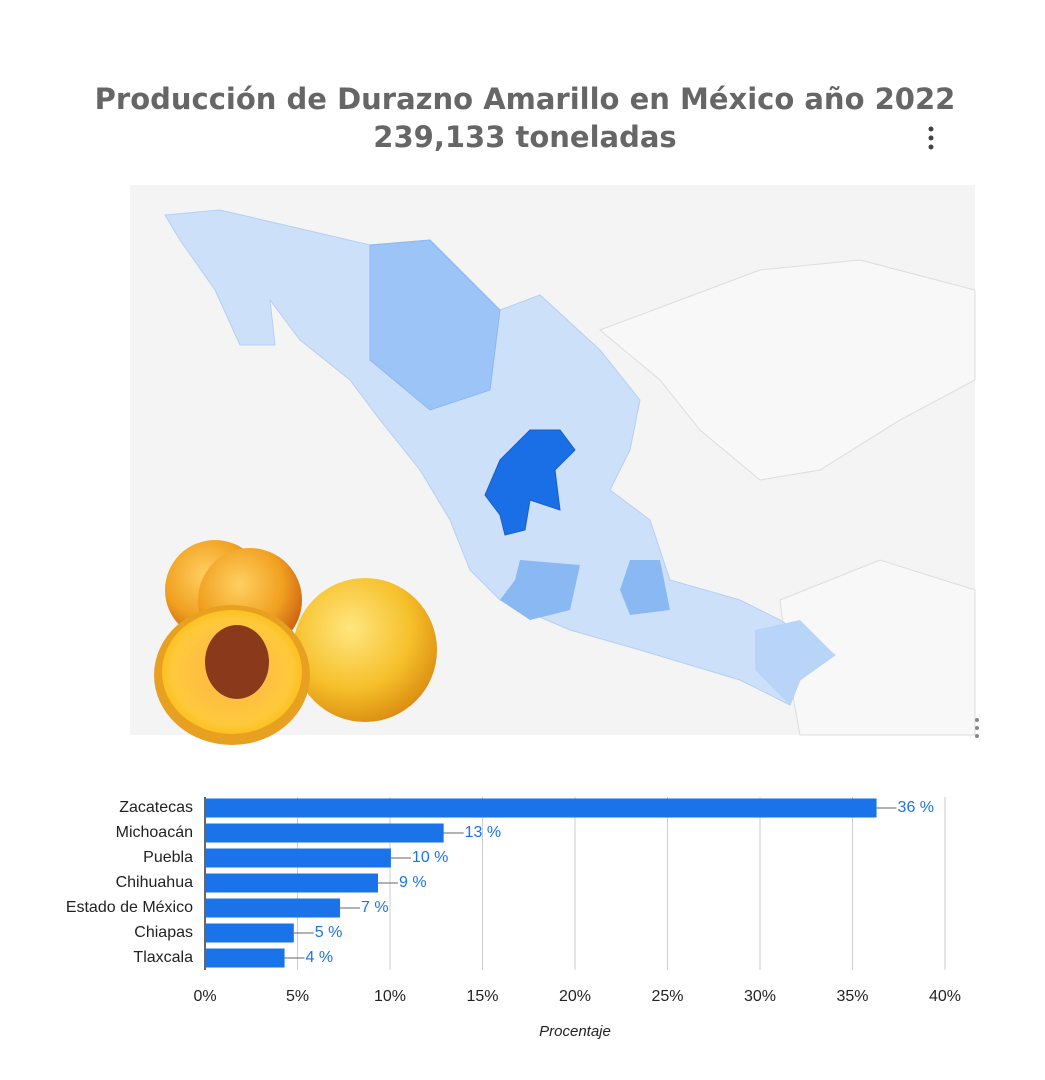  I want to click on y-tick-label: Michoacán, so click(154, 832).